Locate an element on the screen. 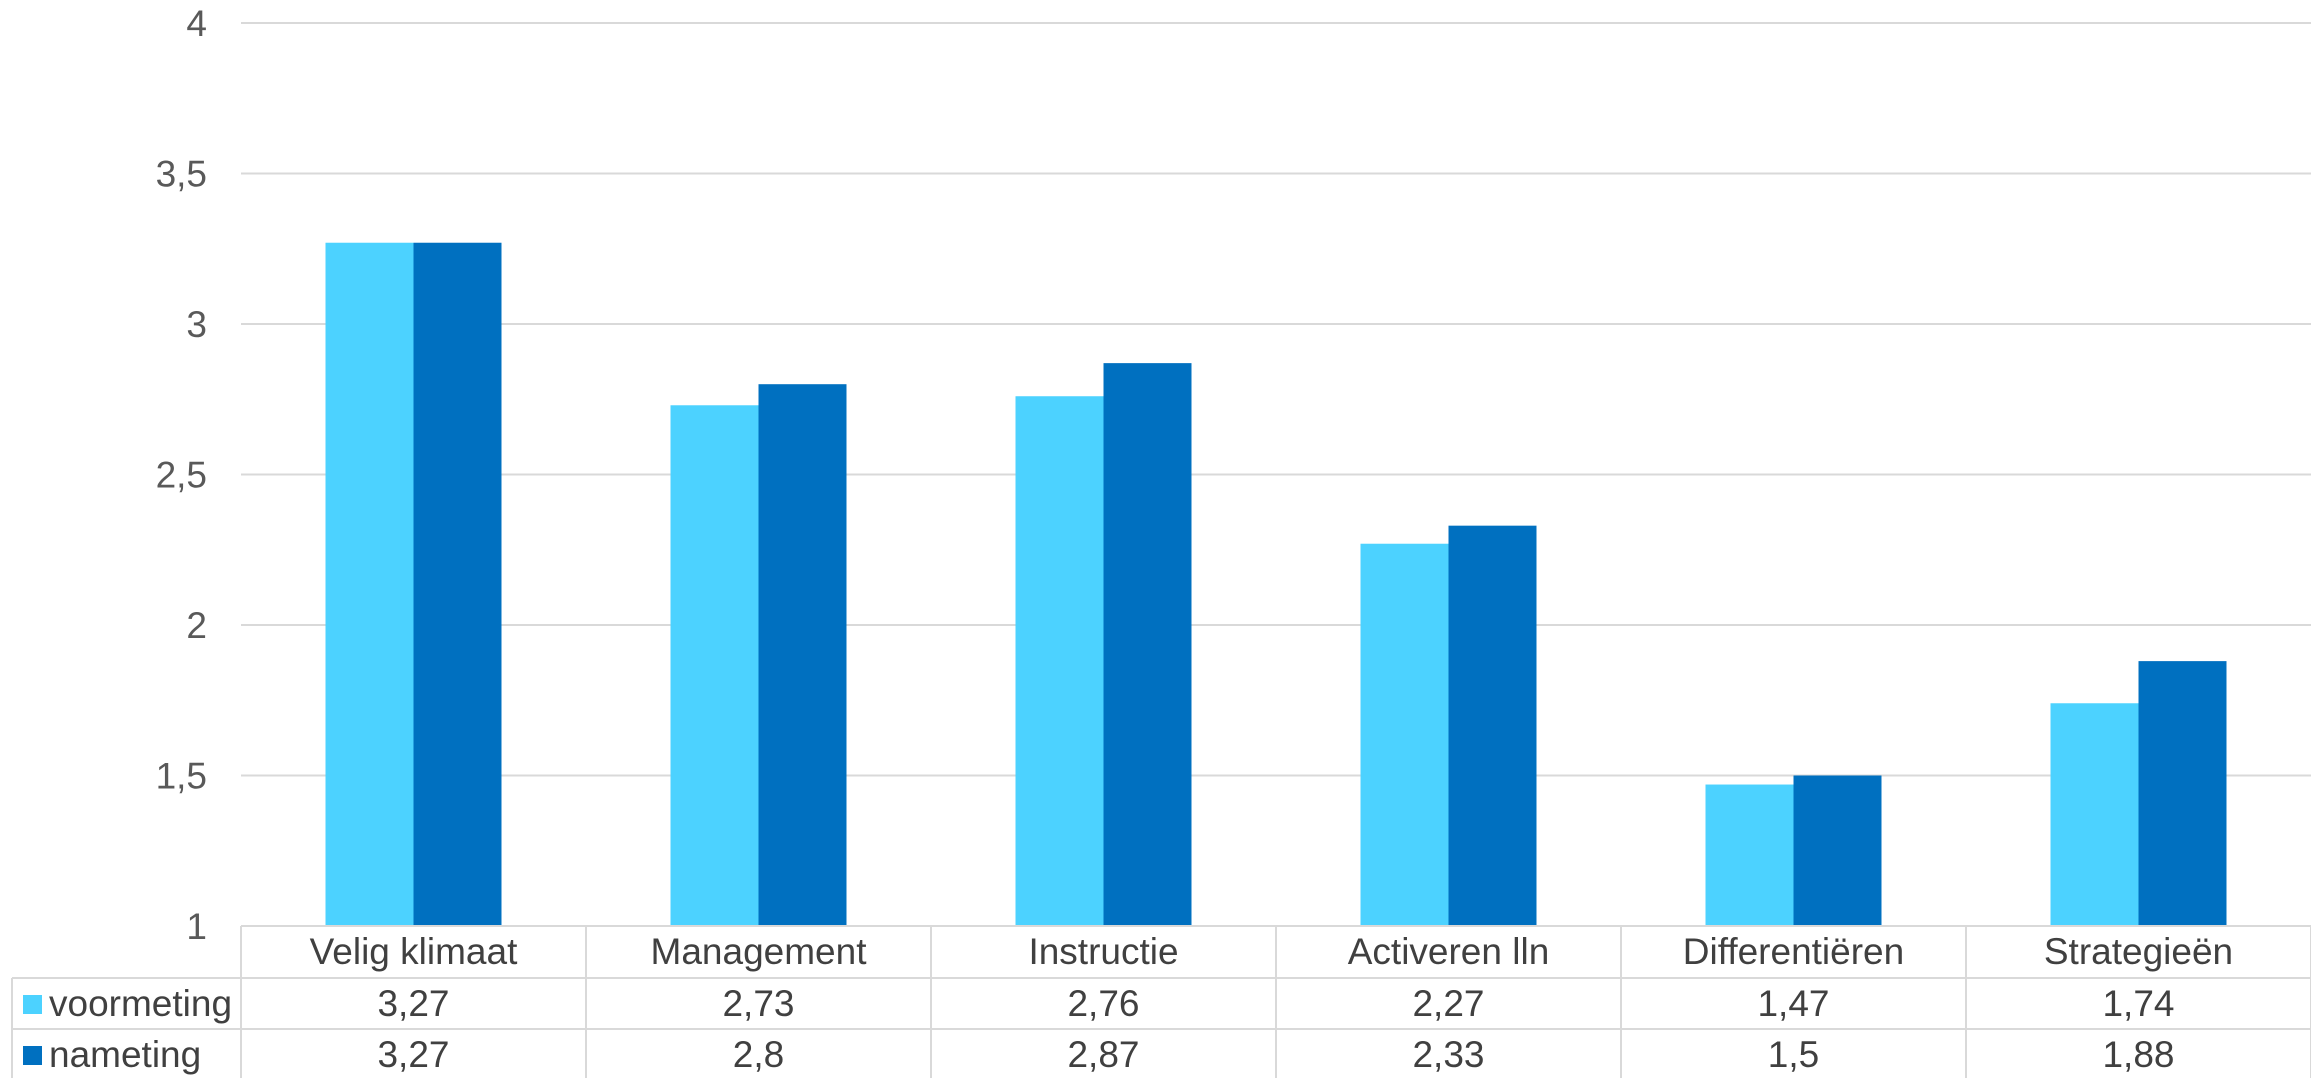  legend-key-nameting is located at coordinates (32, 1055).